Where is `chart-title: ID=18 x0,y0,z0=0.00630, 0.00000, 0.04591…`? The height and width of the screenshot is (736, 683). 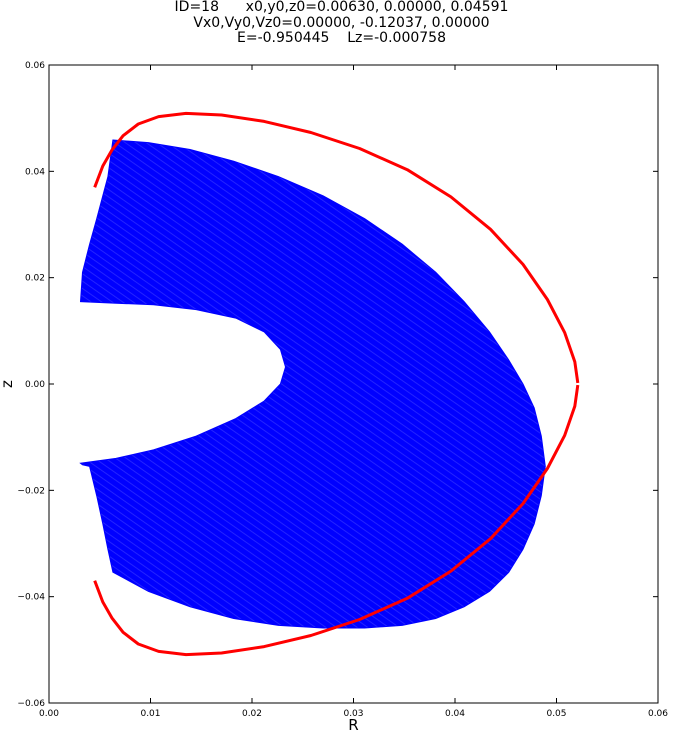
chart-title: ID=18 x0,y0,z0=0.00630, 0.00000, 0.04591… is located at coordinates (341, 23).